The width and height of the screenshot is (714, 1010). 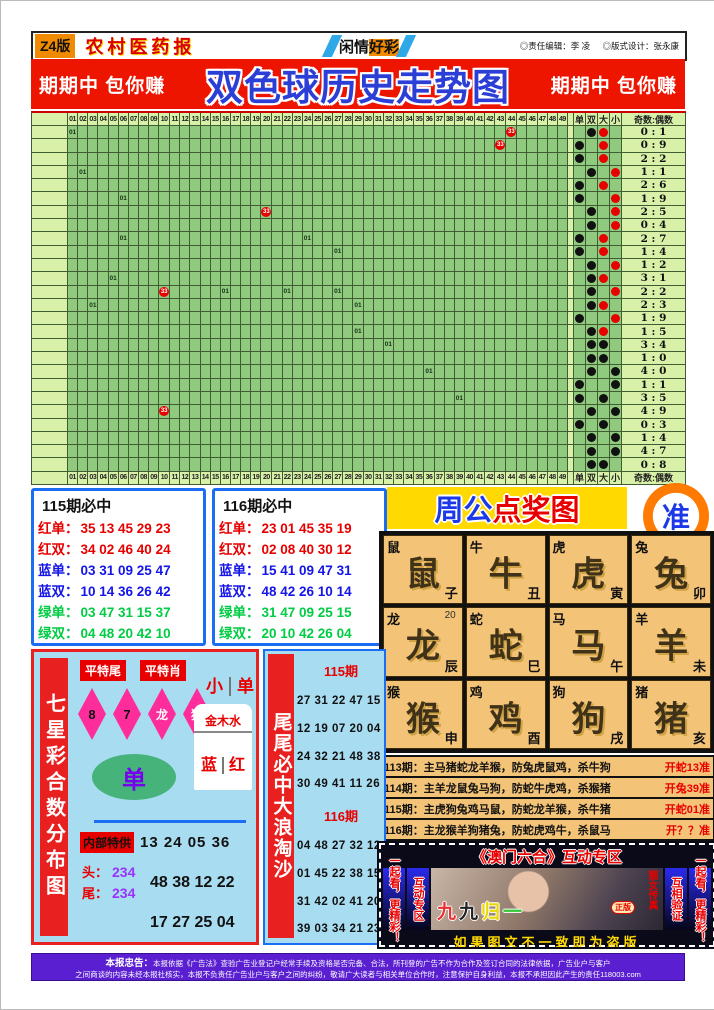 I want to click on trend-row-label, so click(x=50, y=159).